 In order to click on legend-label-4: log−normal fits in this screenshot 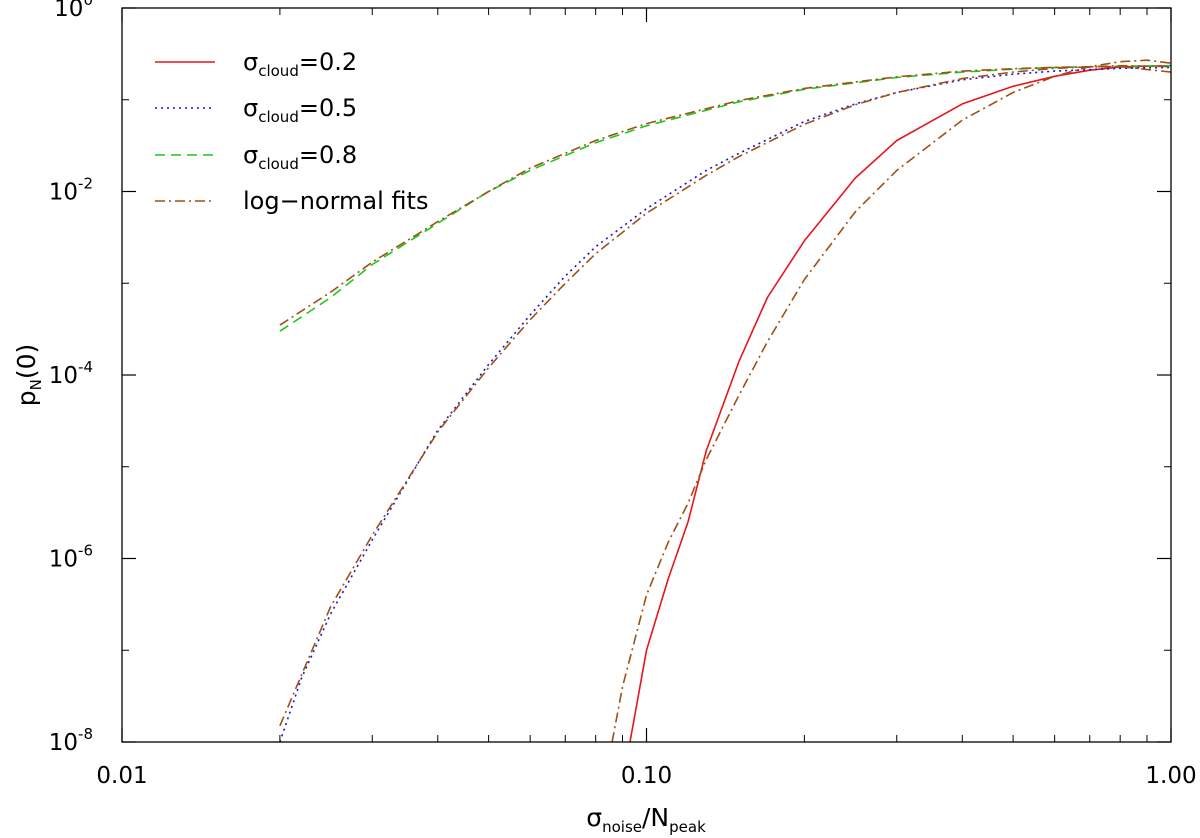, I will do `click(335, 201)`.